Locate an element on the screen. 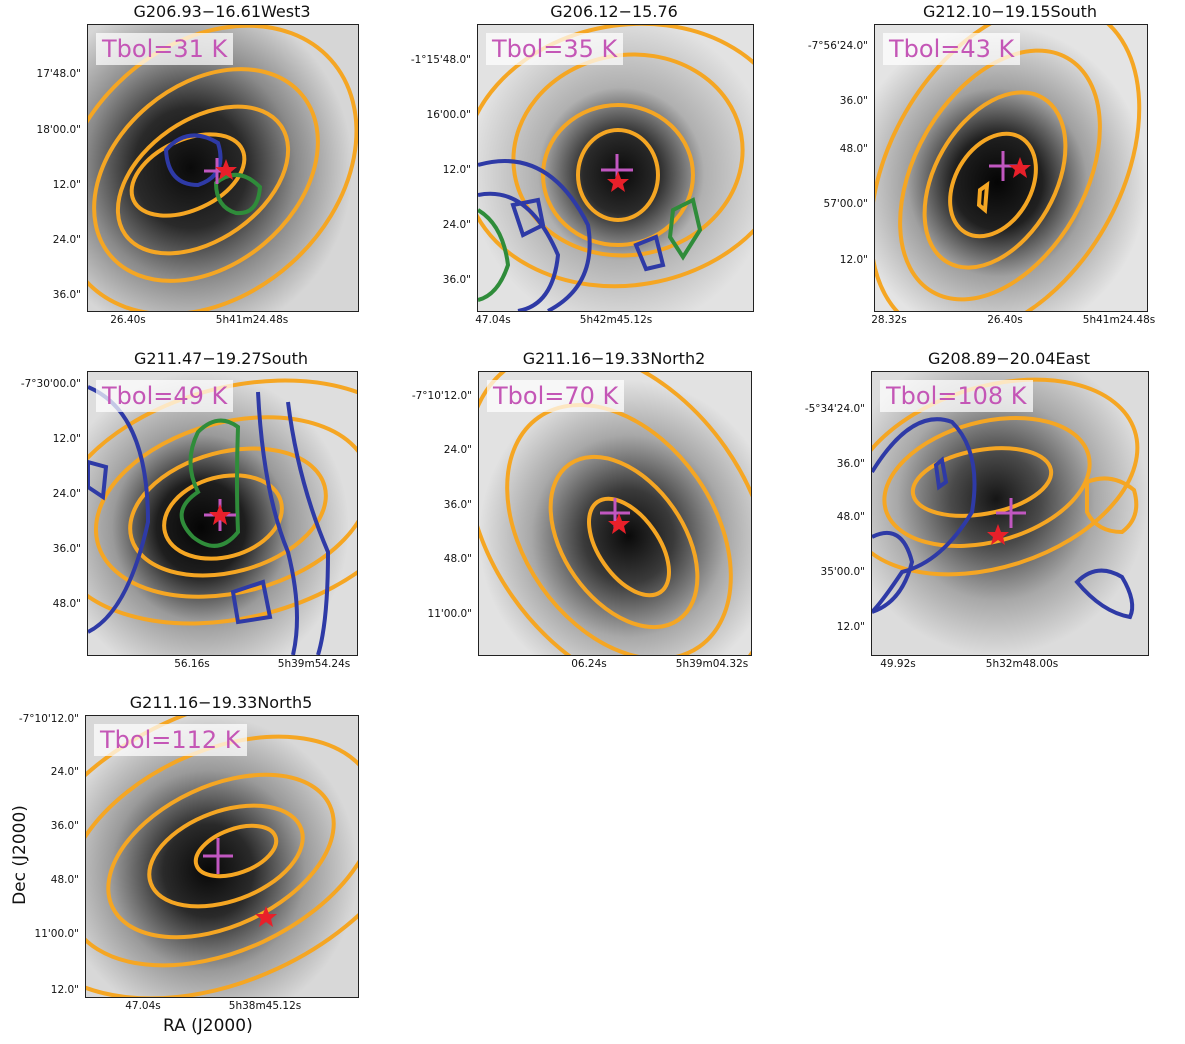  x-tick: 49.92s is located at coordinates (898, 664).